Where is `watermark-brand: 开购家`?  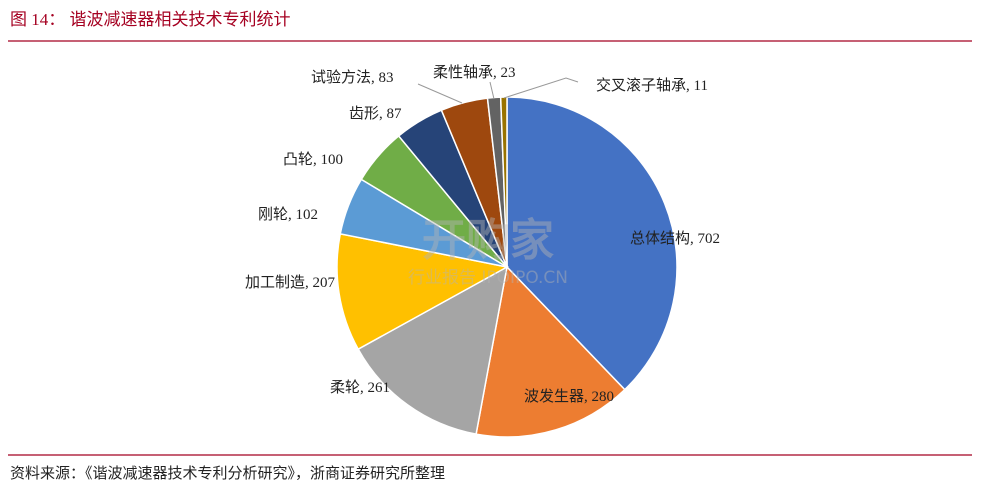 watermark-brand: 开购家 is located at coordinates (488, 240).